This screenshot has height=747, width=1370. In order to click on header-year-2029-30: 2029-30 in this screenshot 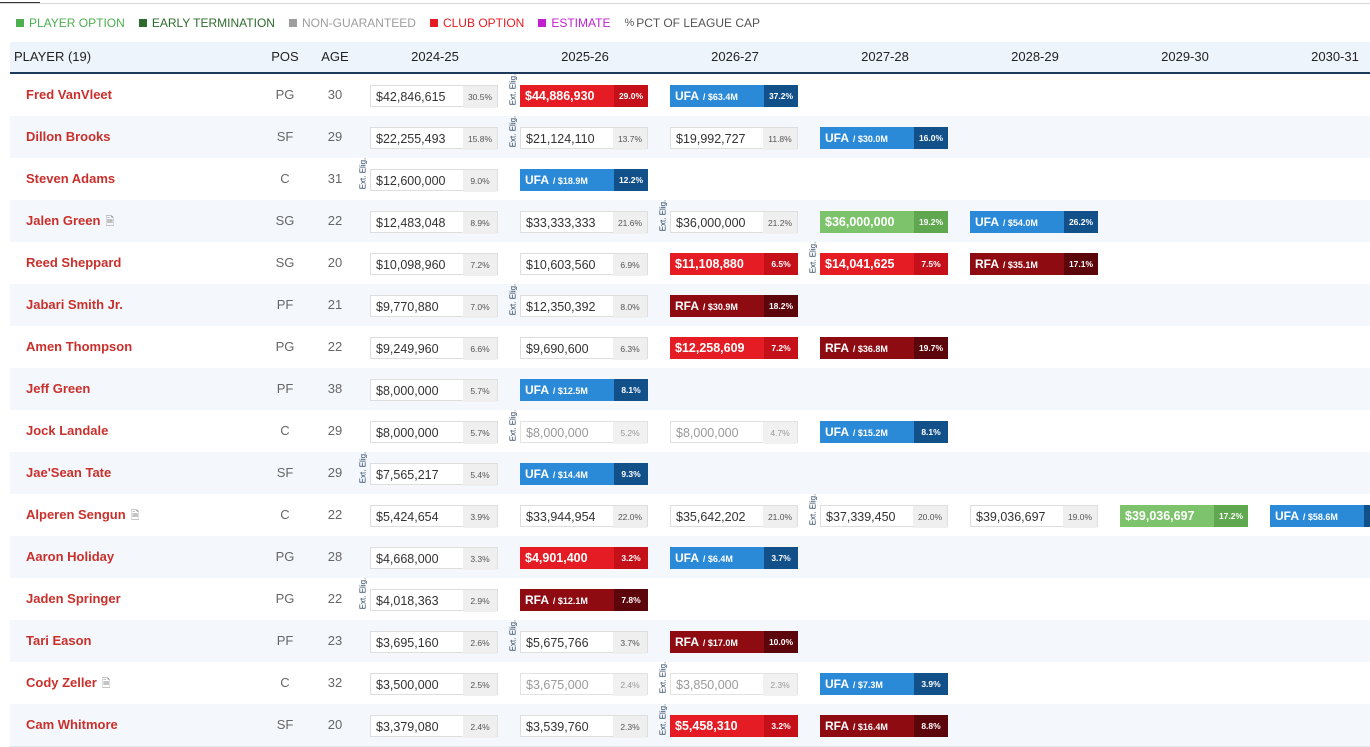, I will do `click(1185, 56)`.